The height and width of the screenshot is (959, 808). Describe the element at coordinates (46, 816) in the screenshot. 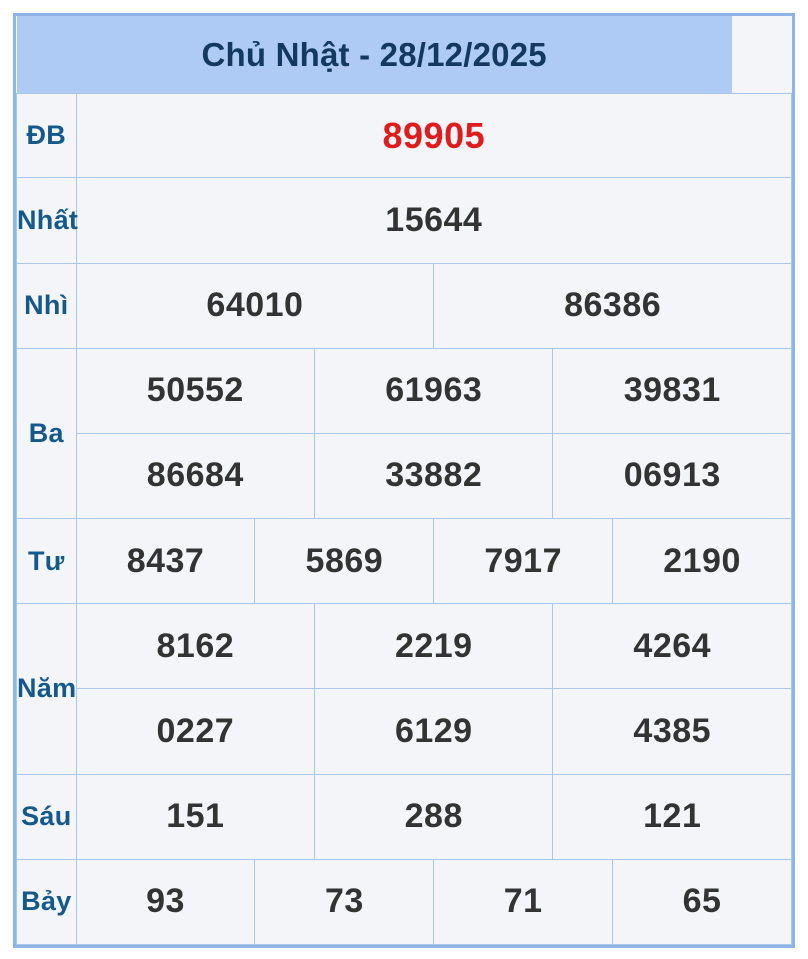

I see `prize-label-6: Sáu` at that location.